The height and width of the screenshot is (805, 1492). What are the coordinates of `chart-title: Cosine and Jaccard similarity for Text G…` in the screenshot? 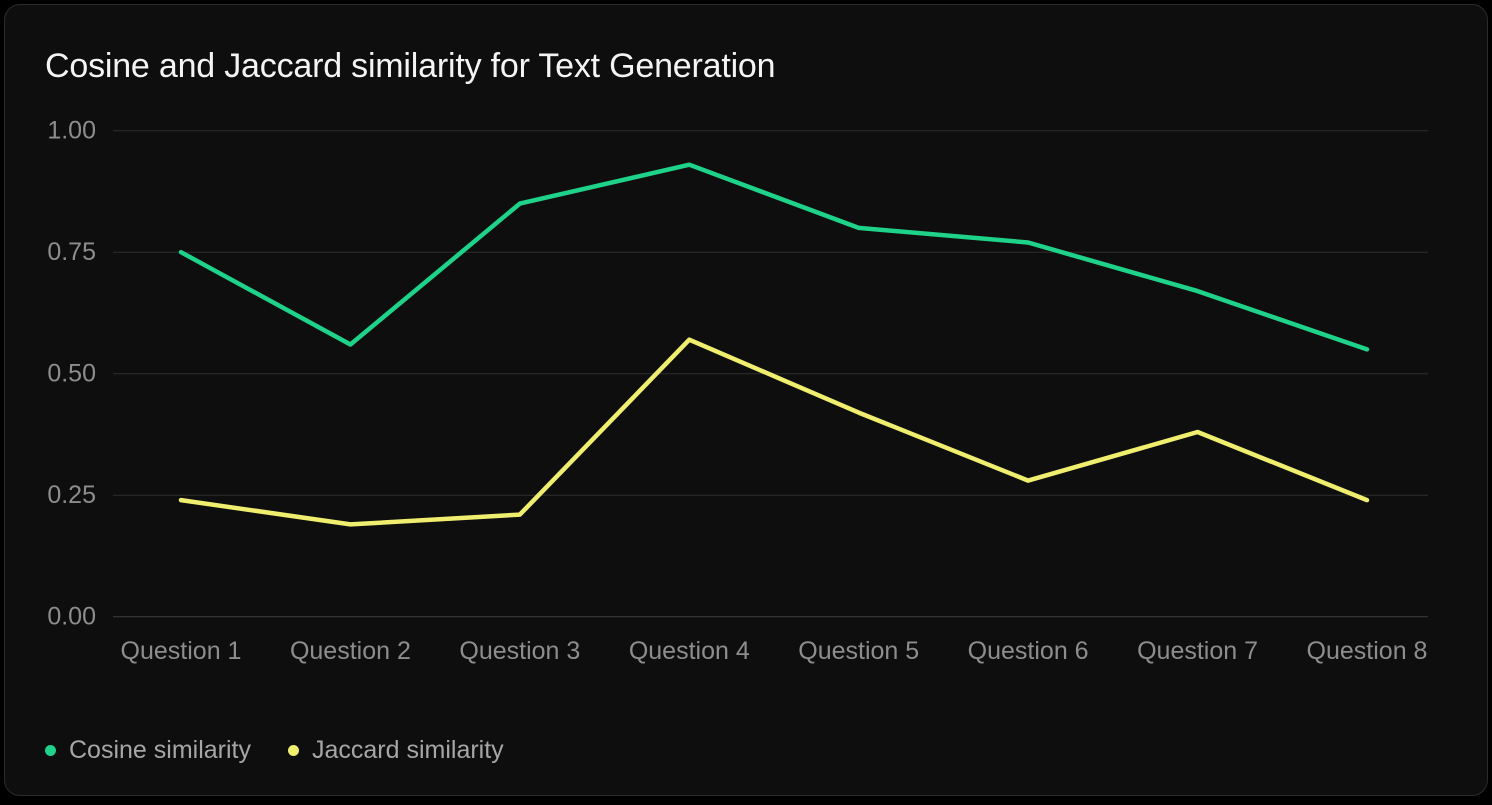 It's located at (410, 66).